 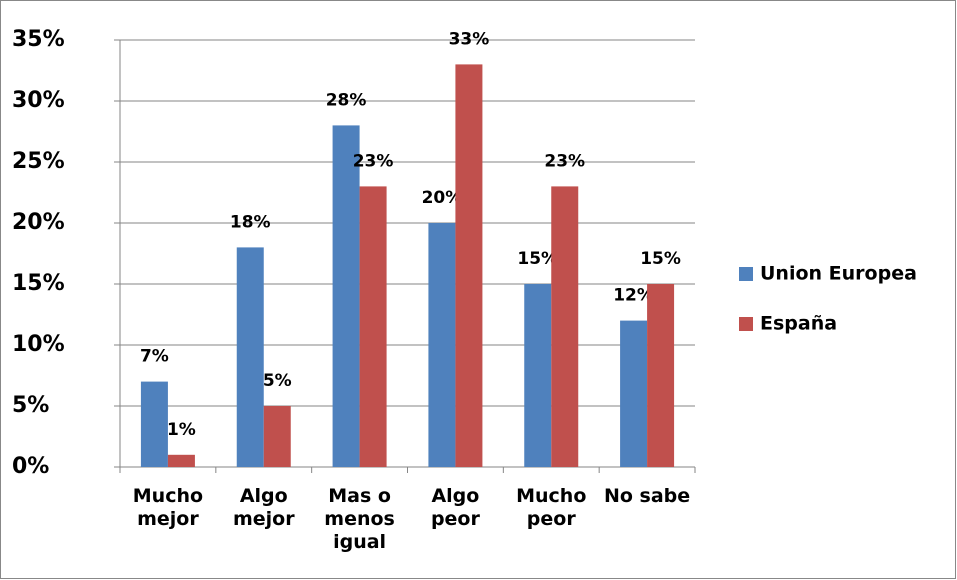 What do you see at coordinates (38, 39) in the screenshot?
I see `y-tick-label: 35%` at bounding box center [38, 39].